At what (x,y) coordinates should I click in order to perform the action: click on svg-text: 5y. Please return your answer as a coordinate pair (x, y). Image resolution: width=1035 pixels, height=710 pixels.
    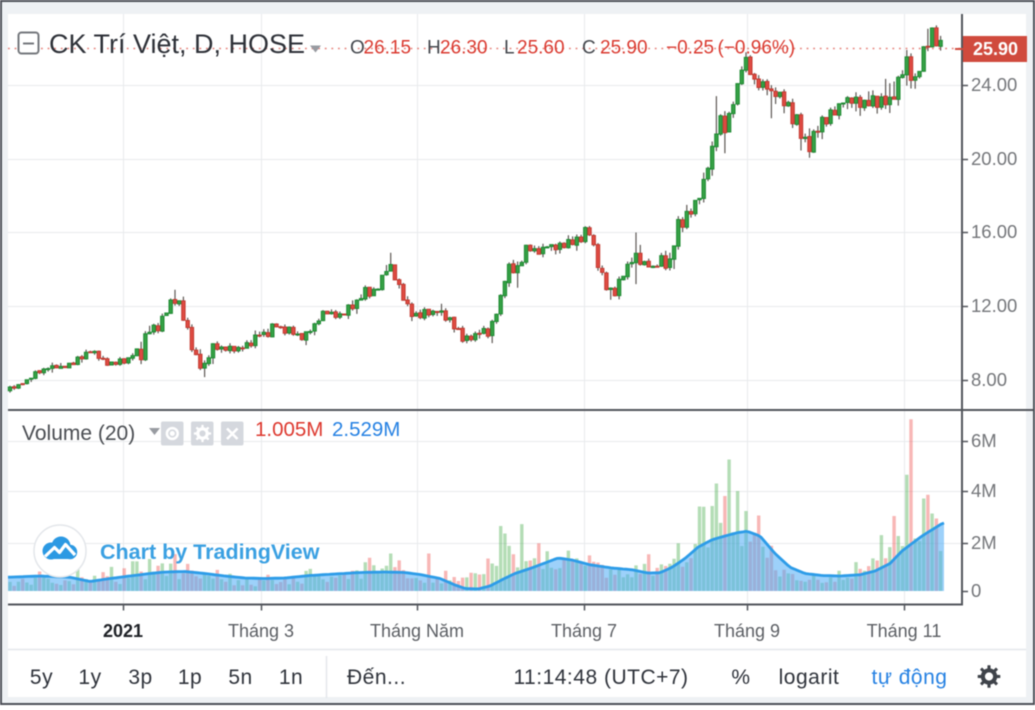
    Looking at the image, I should click on (41, 677).